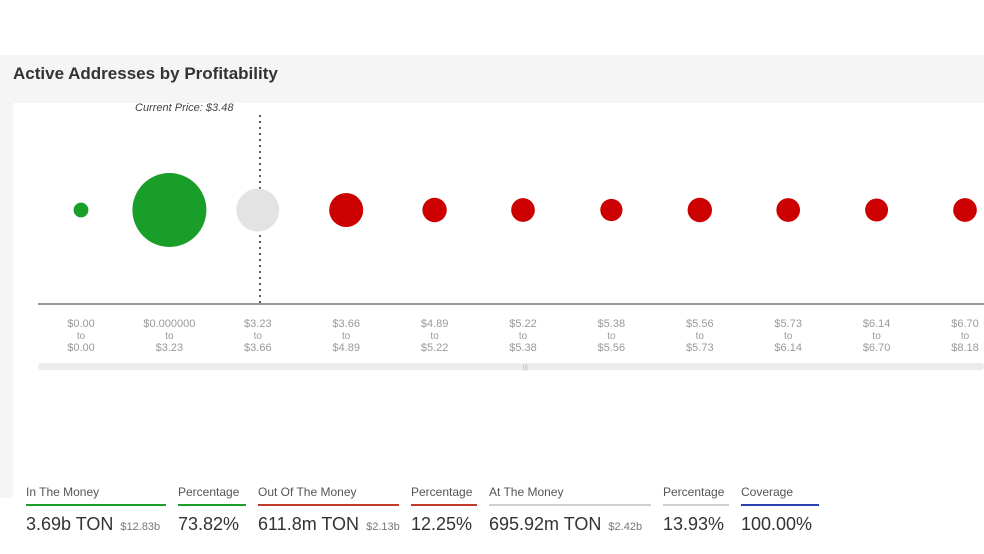 This screenshot has height=554, width=984. What do you see at coordinates (965, 324) in the screenshot?
I see `tick-label-10-from: $6.70` at bounding box center [965, 324].